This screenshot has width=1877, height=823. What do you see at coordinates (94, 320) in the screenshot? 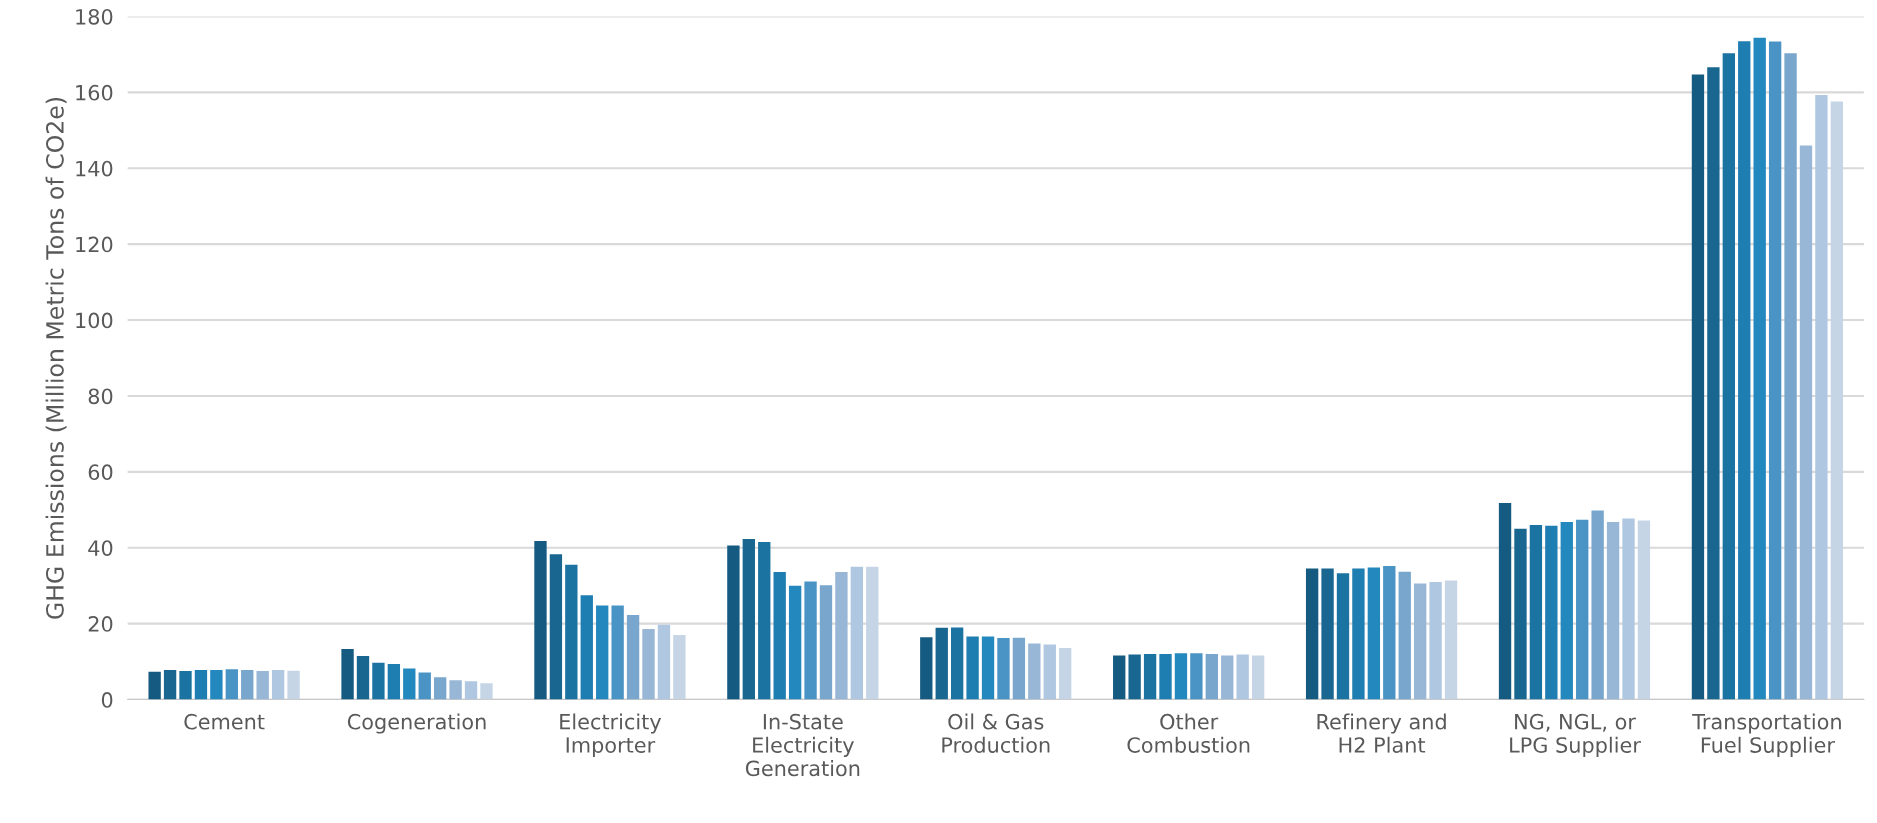
I see `y-tick-label: 100` at bounding box center [94, 320].